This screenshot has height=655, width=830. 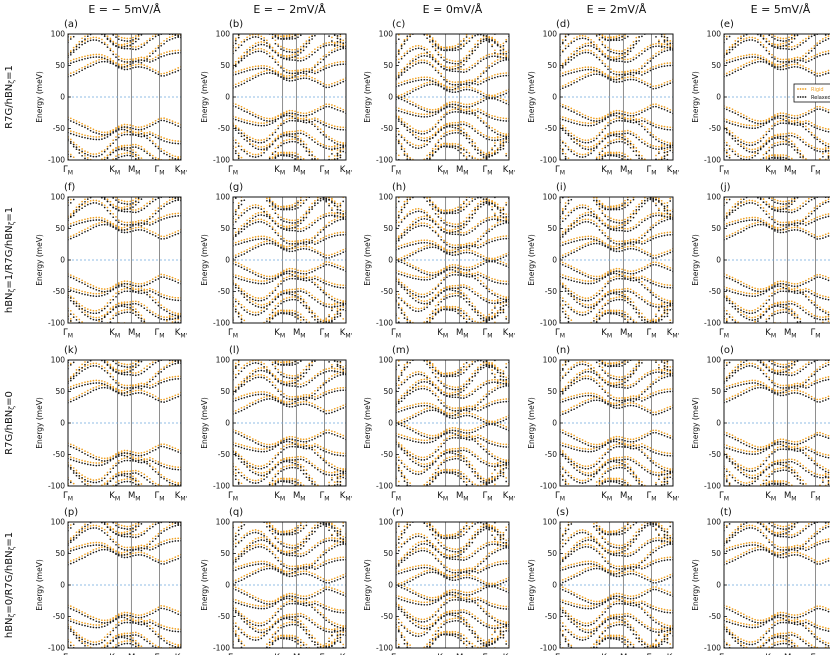 What do you see at coordinates (442, 171) in the screenshot?
I see `x-tick-label: KM` at bounding box center [442, 171].